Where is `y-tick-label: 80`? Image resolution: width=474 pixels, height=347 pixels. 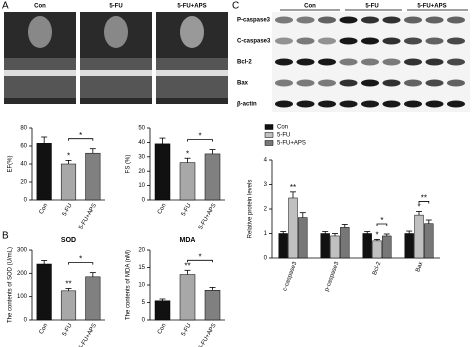
y-tick-label: 80 is located at coordinates (23, 129).